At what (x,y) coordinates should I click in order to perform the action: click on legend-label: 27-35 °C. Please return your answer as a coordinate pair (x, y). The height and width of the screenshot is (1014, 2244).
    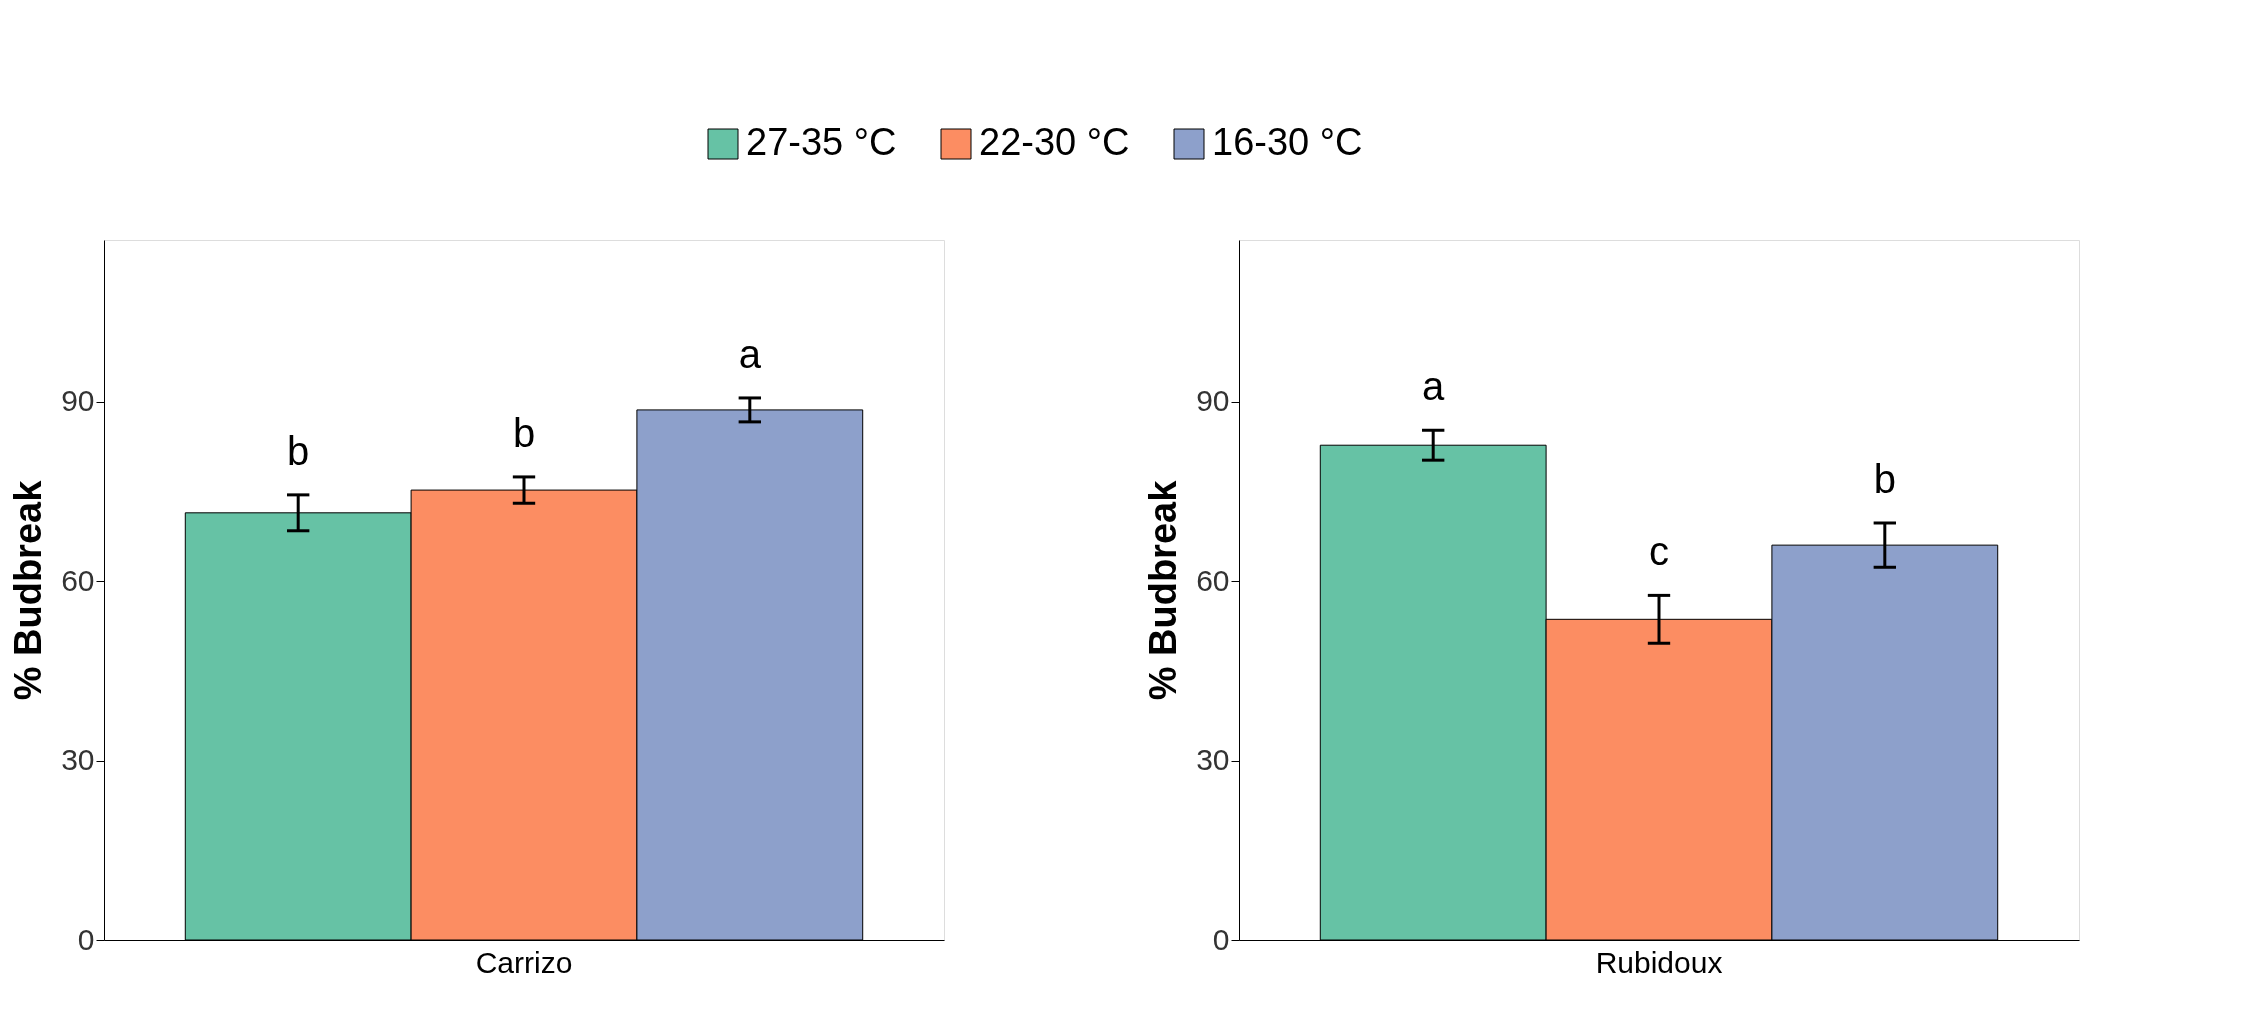
    Looking at the image, I should click on (821, 142).